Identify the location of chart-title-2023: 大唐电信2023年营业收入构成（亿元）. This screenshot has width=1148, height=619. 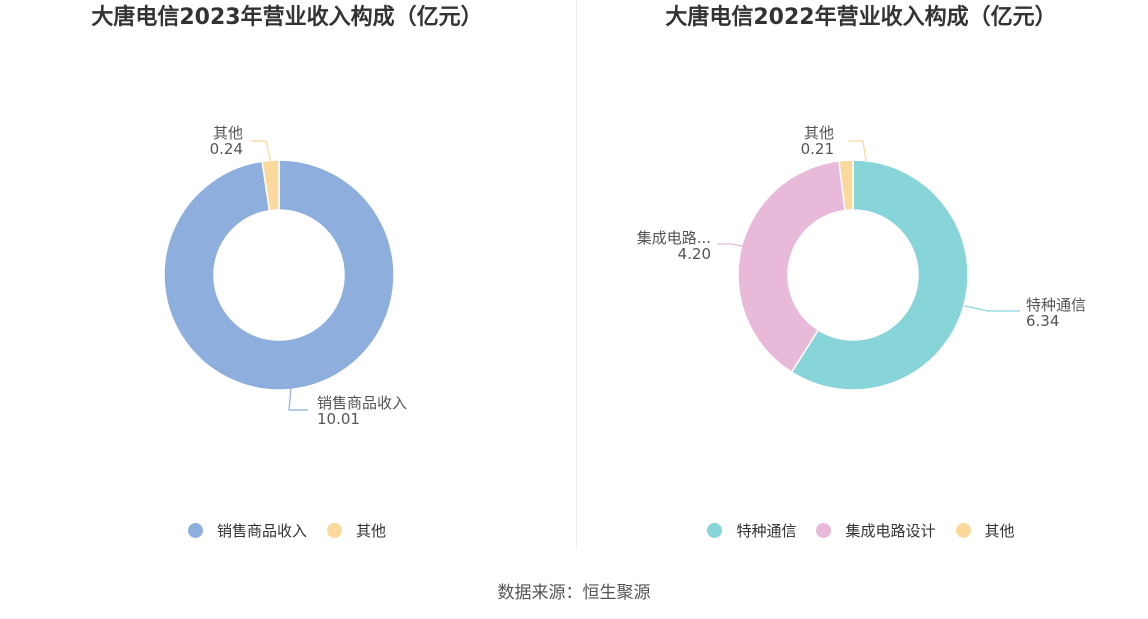
(287, 17).